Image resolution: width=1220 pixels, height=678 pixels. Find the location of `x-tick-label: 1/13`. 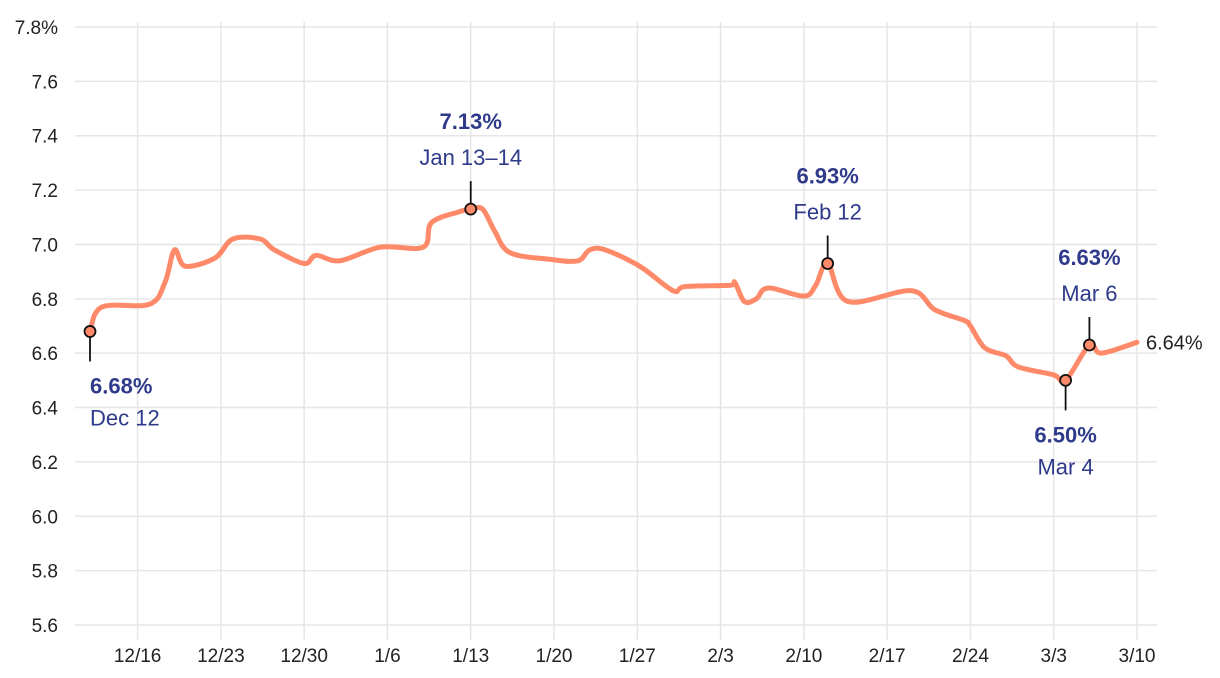

x-tick-label: 1/13 is located at coordinates (470, 656).